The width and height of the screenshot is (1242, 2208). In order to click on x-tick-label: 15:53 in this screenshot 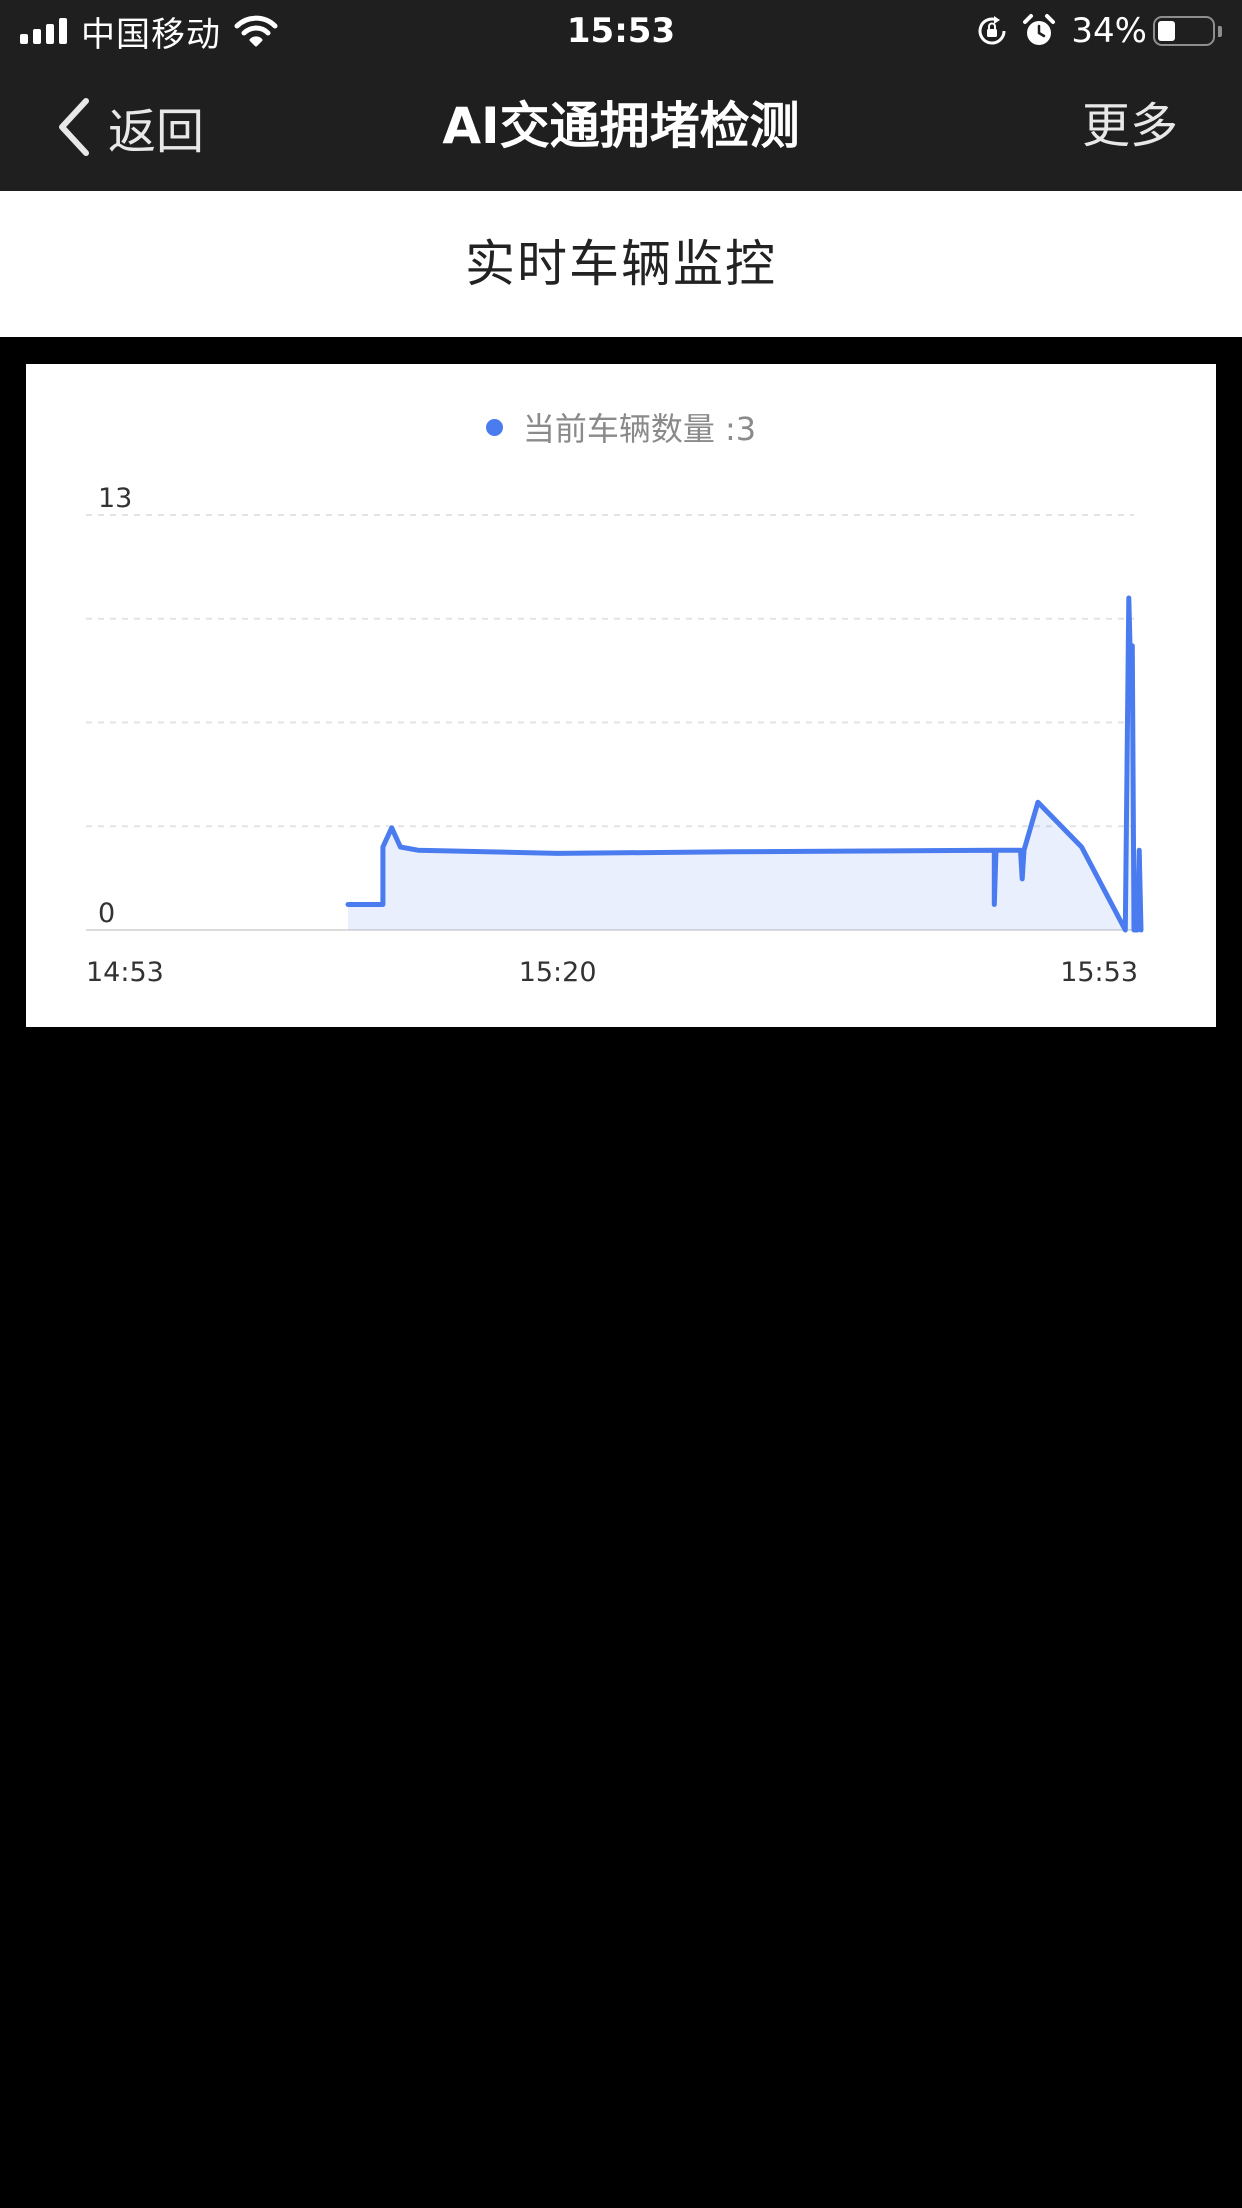, I will do `click(1099, 972)`.